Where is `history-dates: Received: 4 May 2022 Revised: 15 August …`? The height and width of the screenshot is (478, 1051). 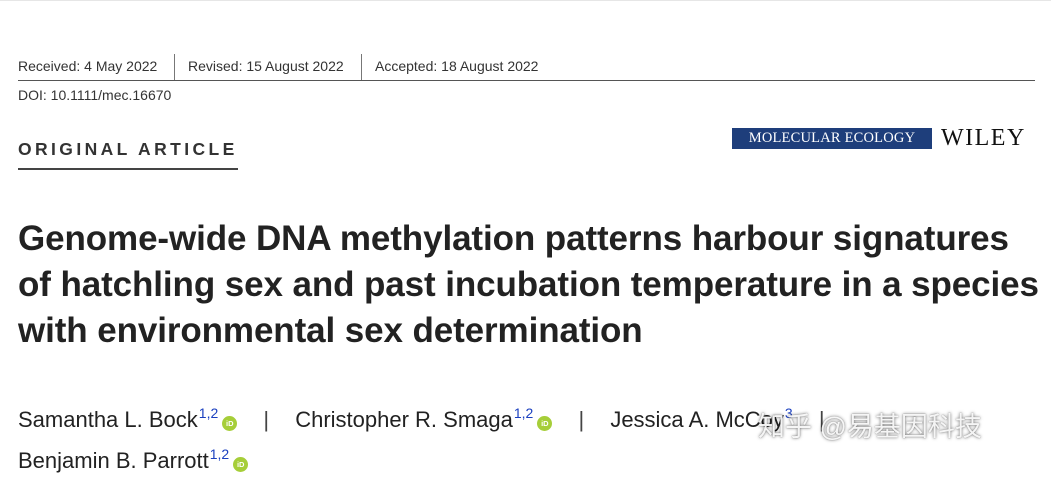 history-dates: Received: 4 May 2022 Revised: 15 August … is located at coordinates (526, 67).